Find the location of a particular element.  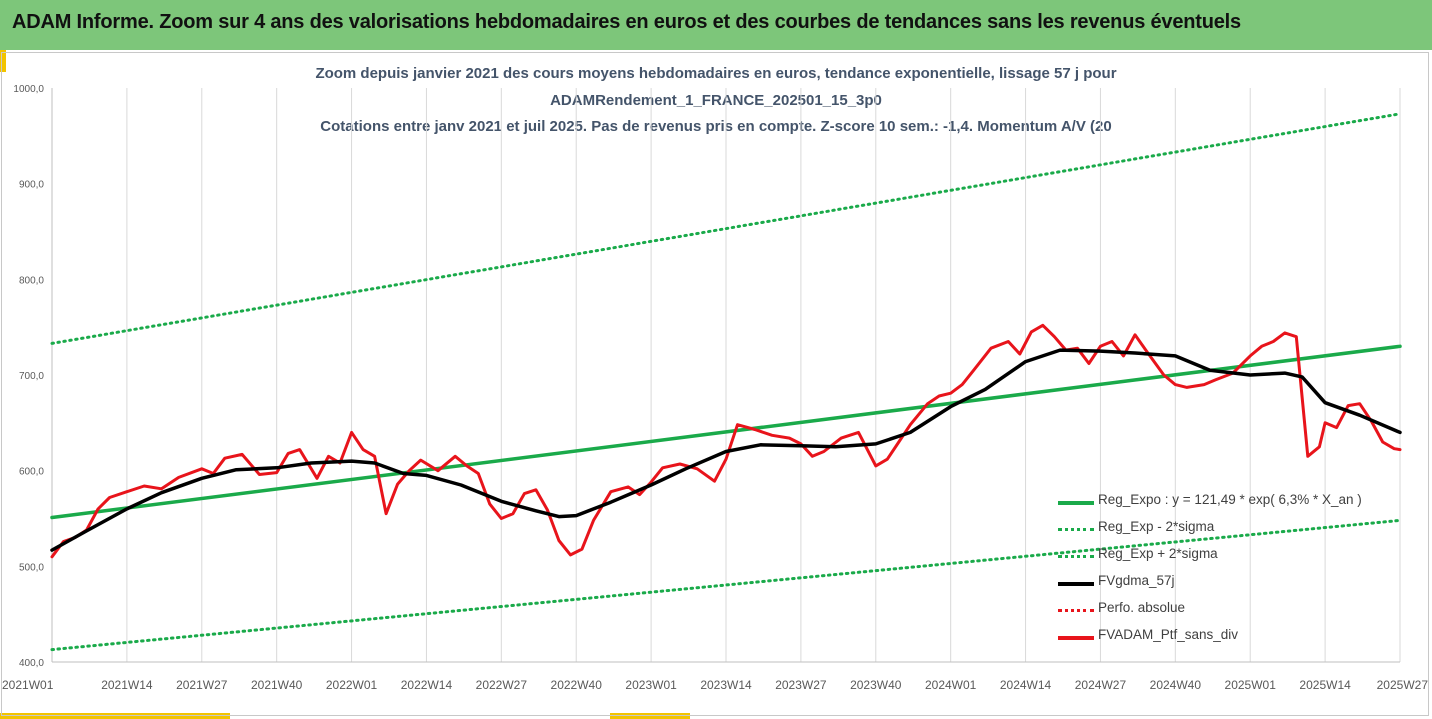

accent-bar-bottom-left is located at coordinates (115, 716).